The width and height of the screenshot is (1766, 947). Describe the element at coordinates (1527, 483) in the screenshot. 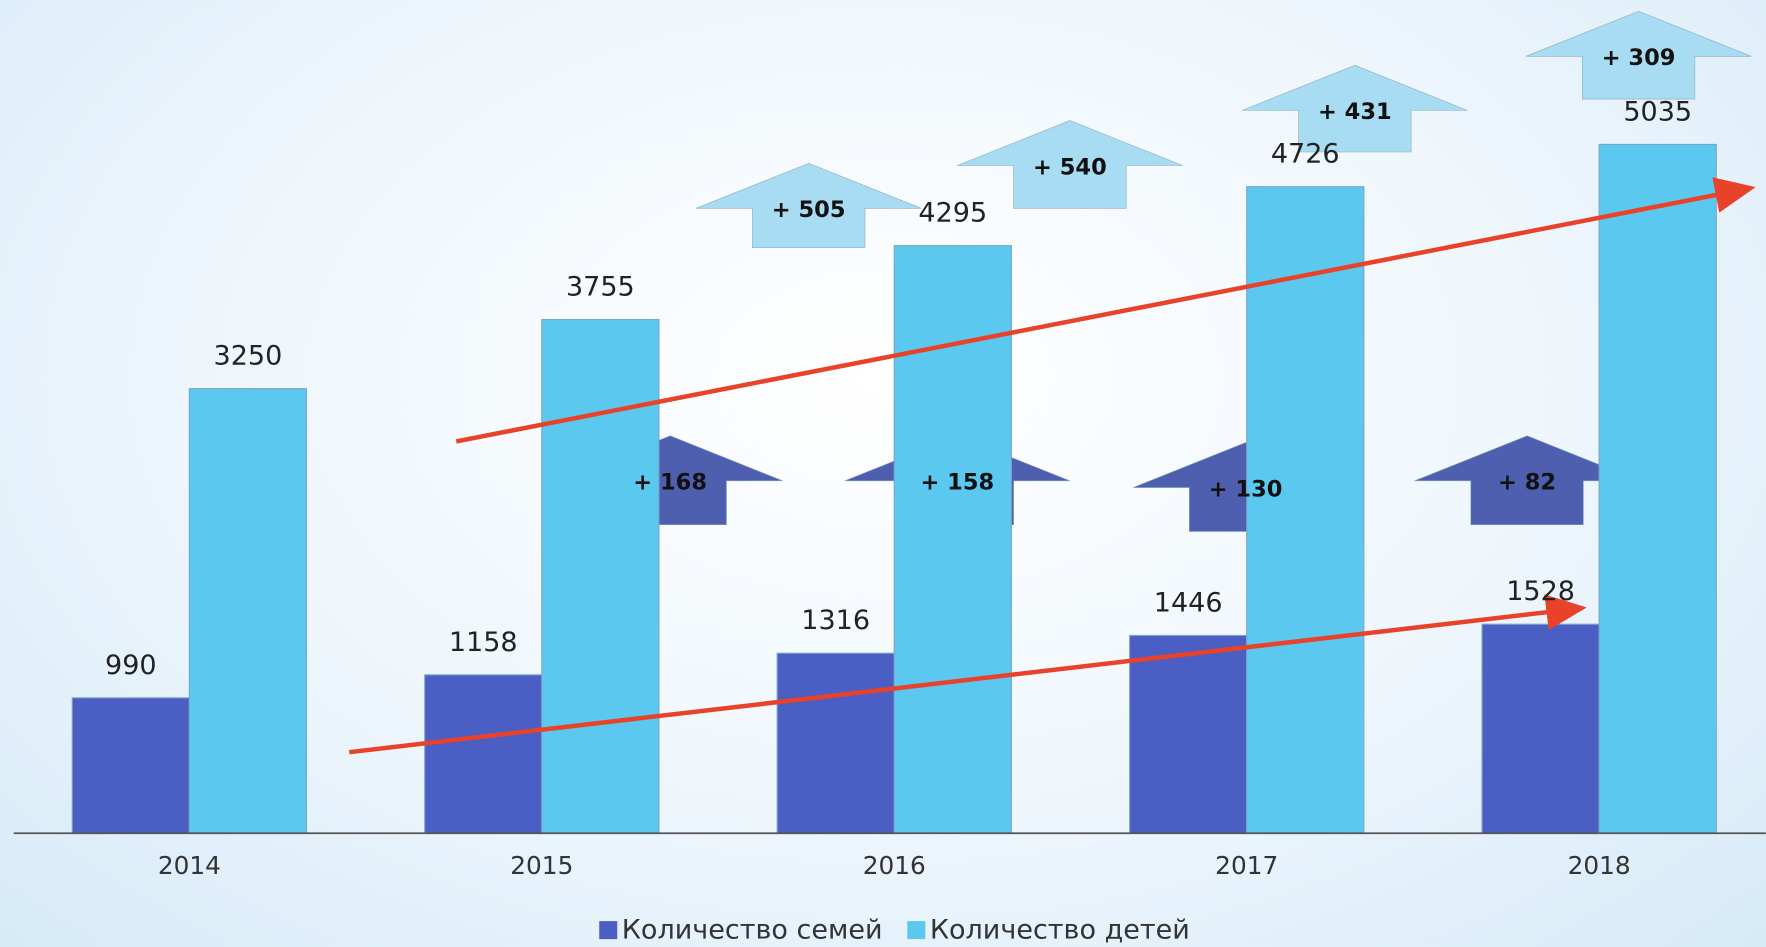

I see `annotation-label: + 82` at that location.